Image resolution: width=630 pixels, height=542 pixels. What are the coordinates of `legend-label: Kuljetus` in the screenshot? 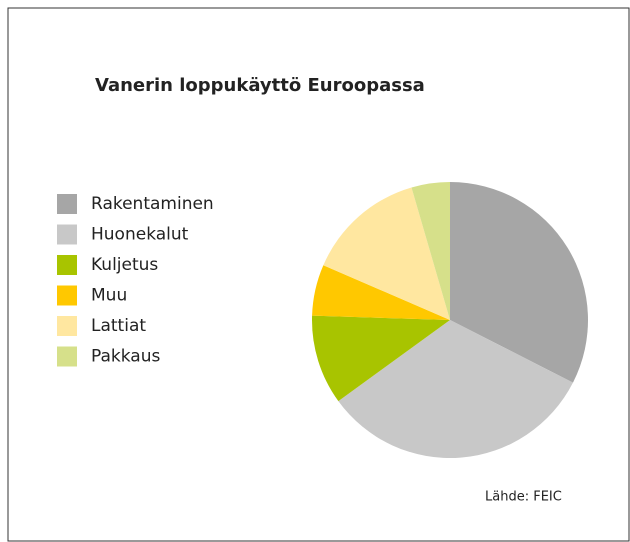 It's located at (124, 265).